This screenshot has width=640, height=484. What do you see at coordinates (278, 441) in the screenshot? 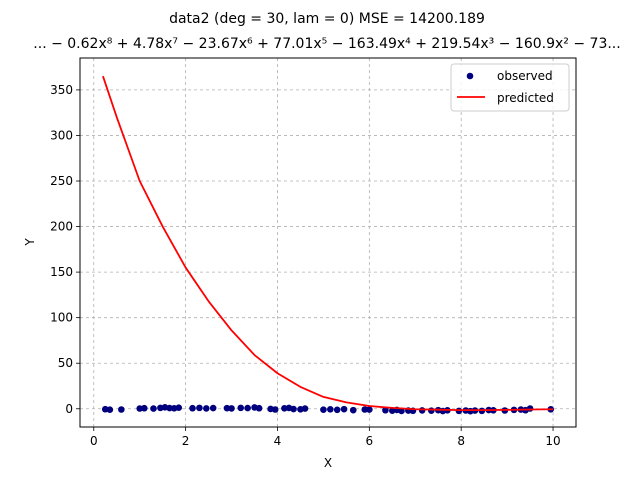
I see `x-tick-label: 4` at bounding box center [278, 441].